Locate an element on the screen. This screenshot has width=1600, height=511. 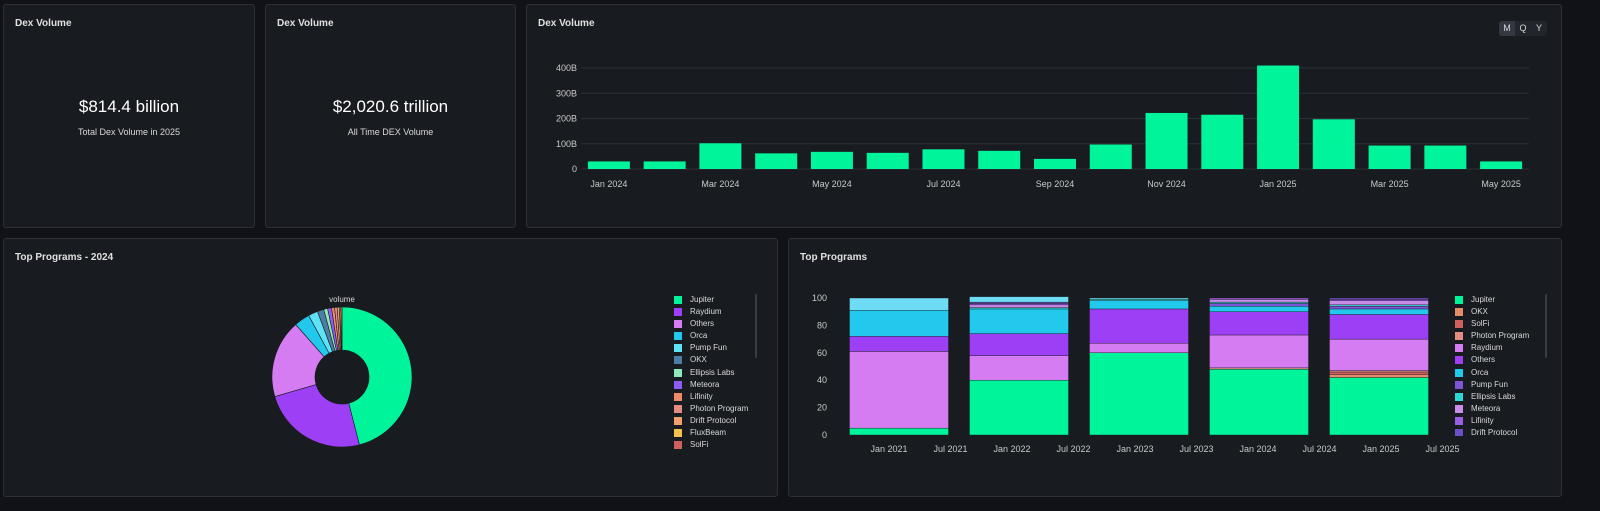
y-tick-label: 300B is located at coordinates (566, 93).